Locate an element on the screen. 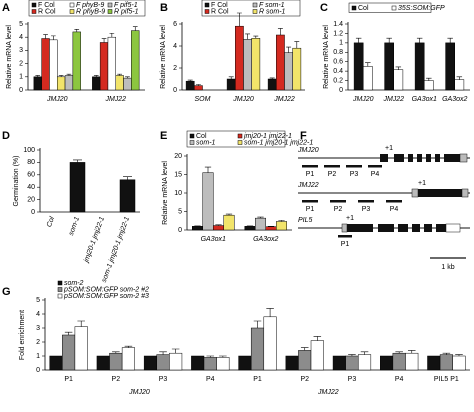  legend-label: 35S:SOM:GFP is located at coordinates (421, 8).